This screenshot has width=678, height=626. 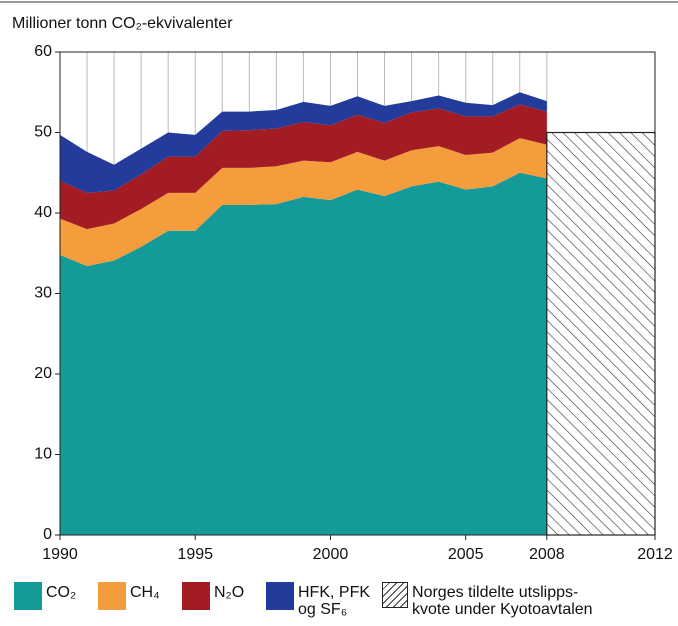 What do you see at coordinates (334, 601) in the screenshot?
I see `legend-label: HFK, PFK og SF₆` at bounding box center [334, 601].